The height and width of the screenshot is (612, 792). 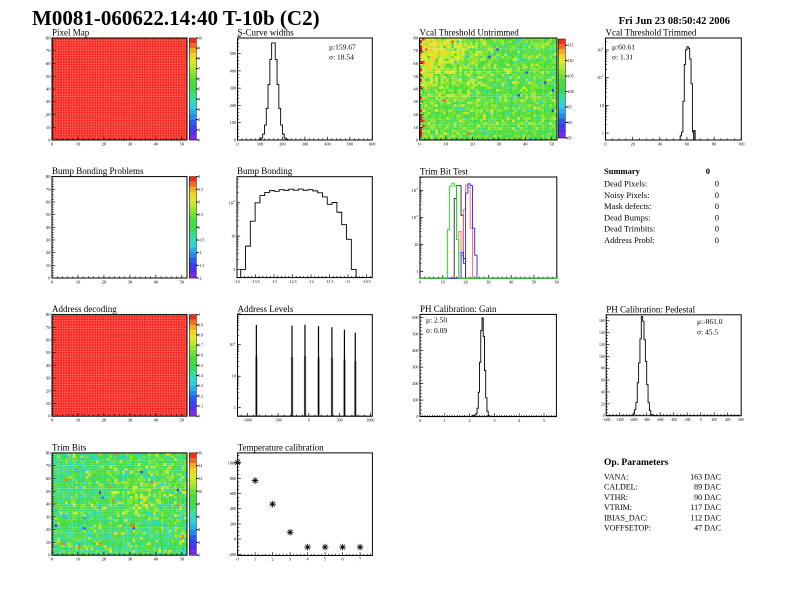 What do you see at coordinates (436, 320) in the screenshot?
I see `svg-text: μ: 2.50` at bounding box center [436, 320].